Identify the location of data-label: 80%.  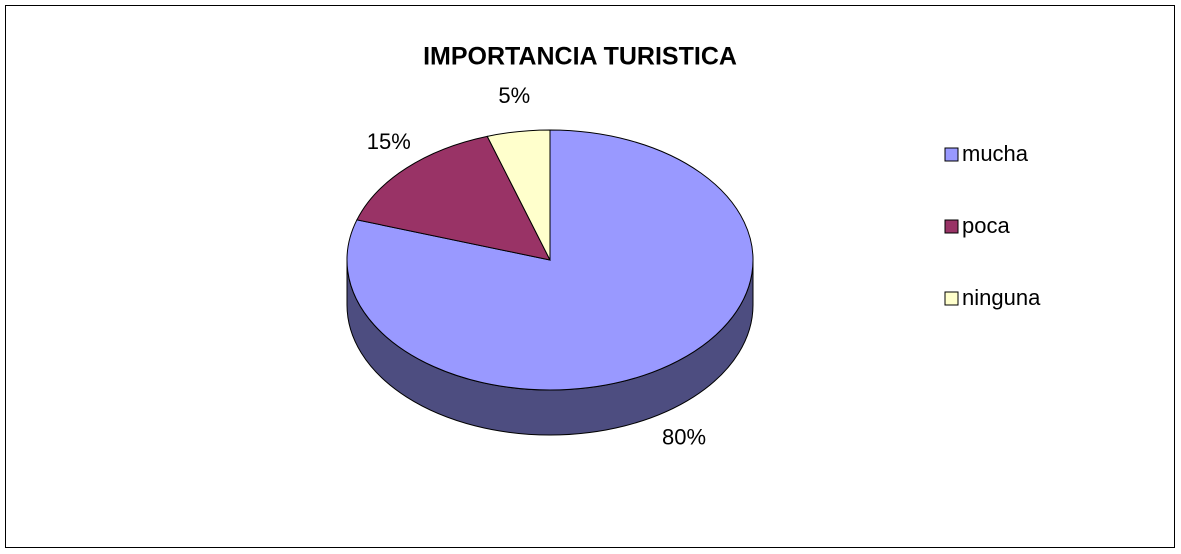
(684, 436).